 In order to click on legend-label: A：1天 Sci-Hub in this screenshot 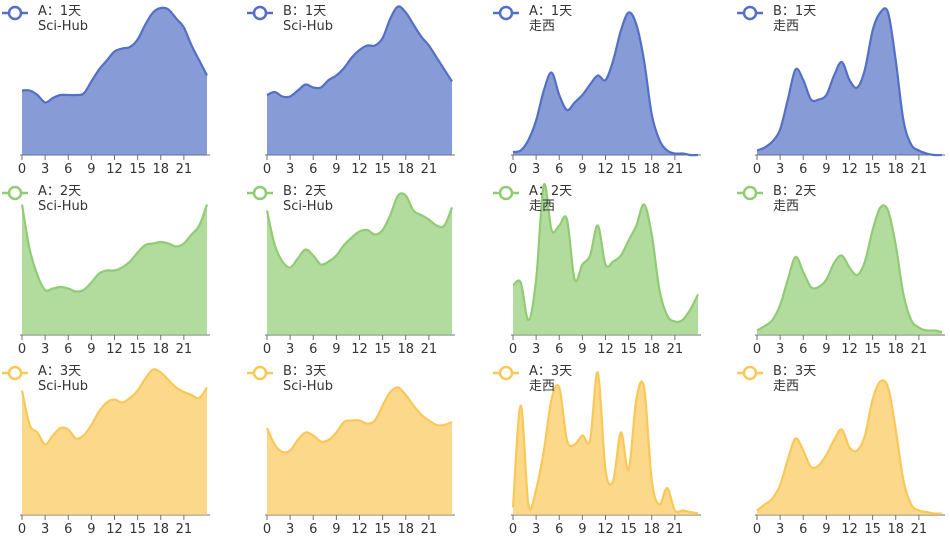, I will do `click(63, 19)`.